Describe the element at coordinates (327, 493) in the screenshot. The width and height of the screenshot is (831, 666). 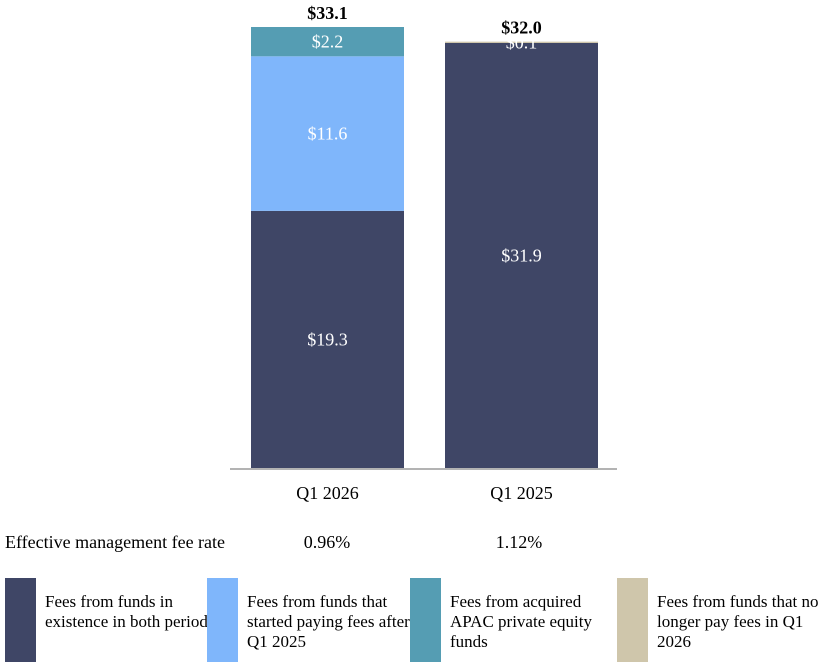
I see `x-tick-label: Q1 2026` at that location.